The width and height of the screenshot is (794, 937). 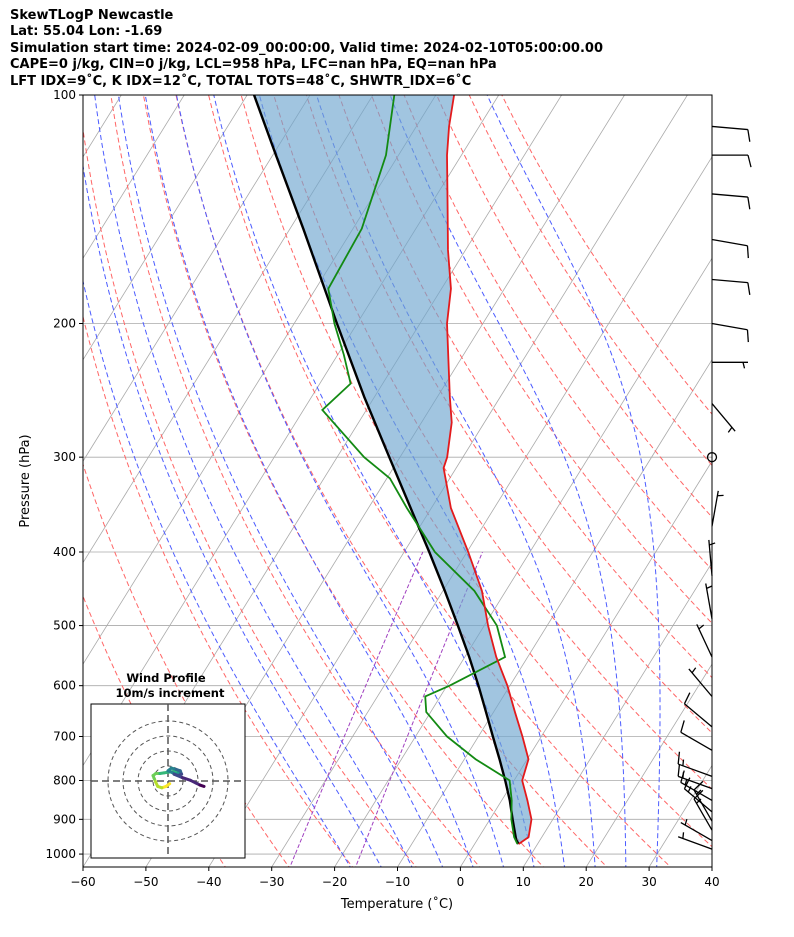 I want to click on hodograph-inset: Wind Profile 10m/s increment, so click(x=168, y=765).